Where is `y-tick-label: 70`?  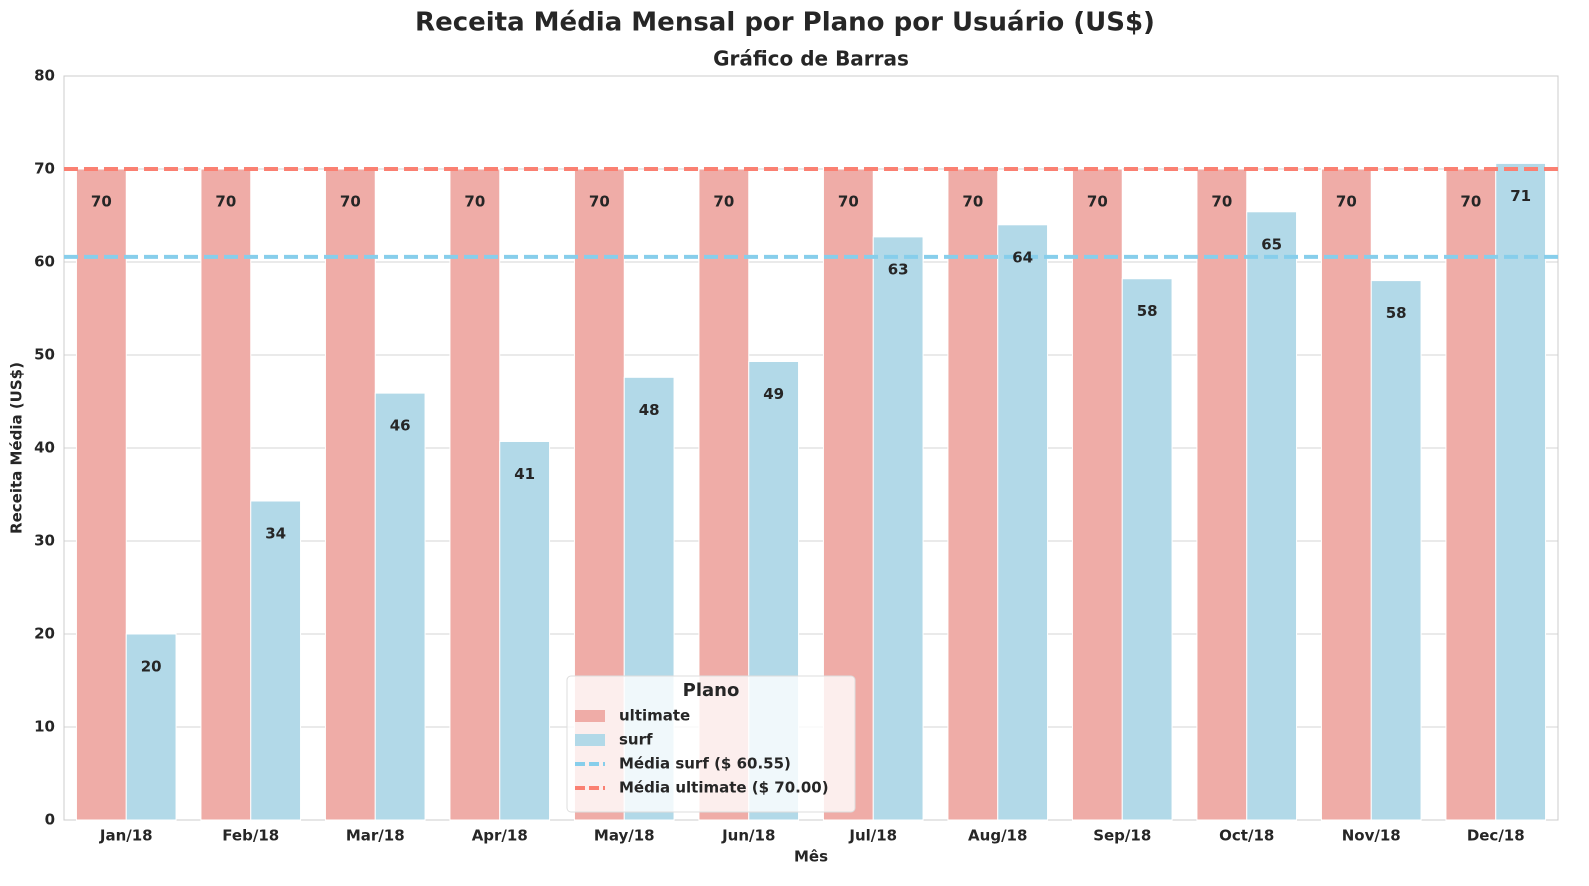 y-tick-label: 70 is located at coordinates (44, 169).